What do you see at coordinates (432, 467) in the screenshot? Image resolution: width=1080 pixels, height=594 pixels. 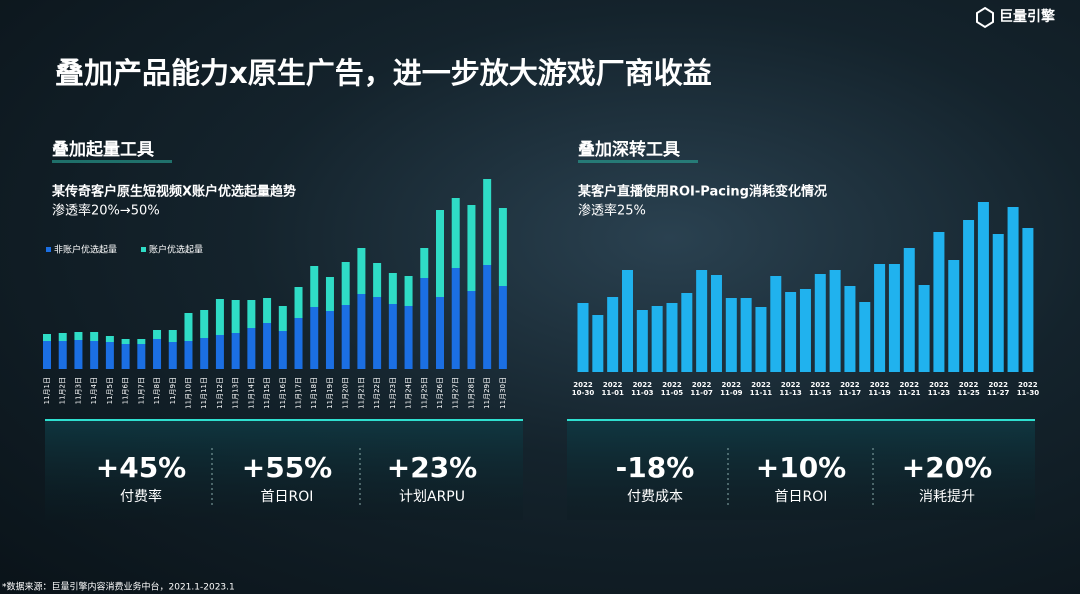 I see `stat-value: +23%` at bounding box center [432, 467].